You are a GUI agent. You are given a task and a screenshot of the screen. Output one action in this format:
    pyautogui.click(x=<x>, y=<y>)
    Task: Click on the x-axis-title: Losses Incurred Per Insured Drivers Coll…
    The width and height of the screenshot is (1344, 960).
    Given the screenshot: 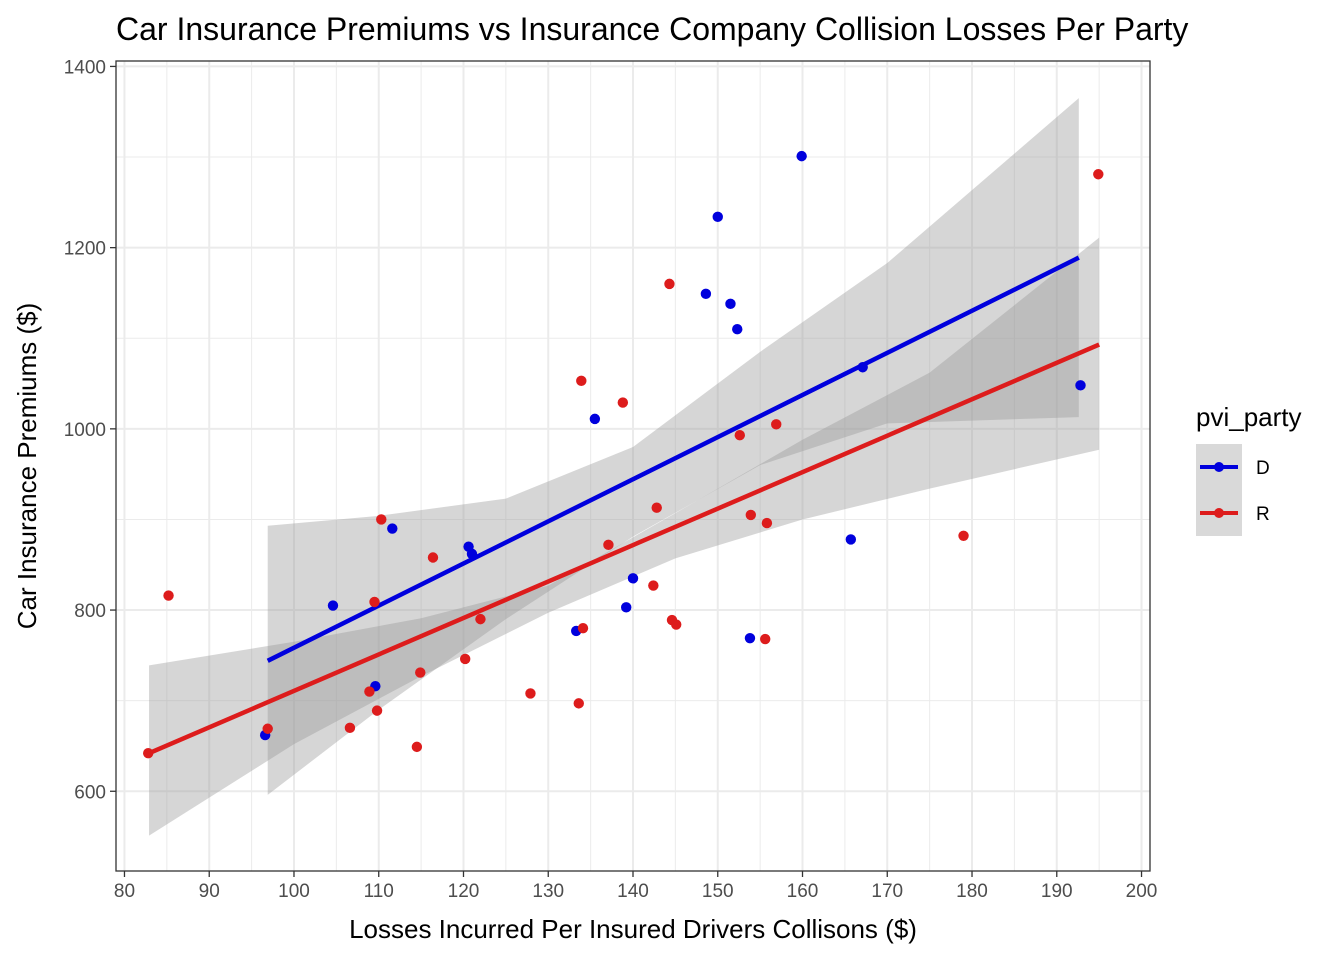 What is the action you would take?
    pyautogui.click(x=633, y=929)
    